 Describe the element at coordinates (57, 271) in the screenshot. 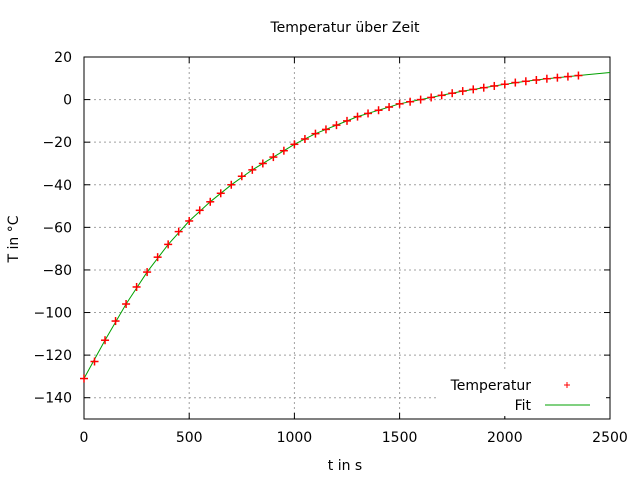

I see `y-tick-label: −80` at that location.